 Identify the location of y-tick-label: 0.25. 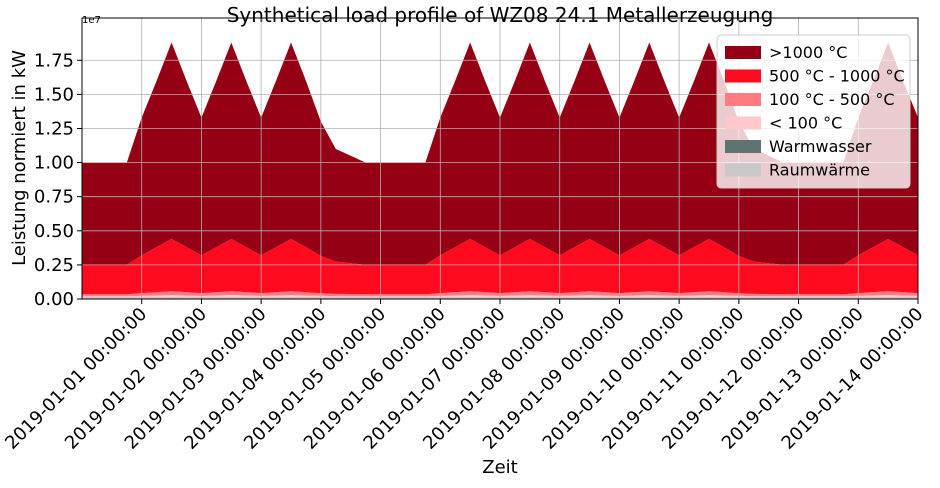
(54, 265).